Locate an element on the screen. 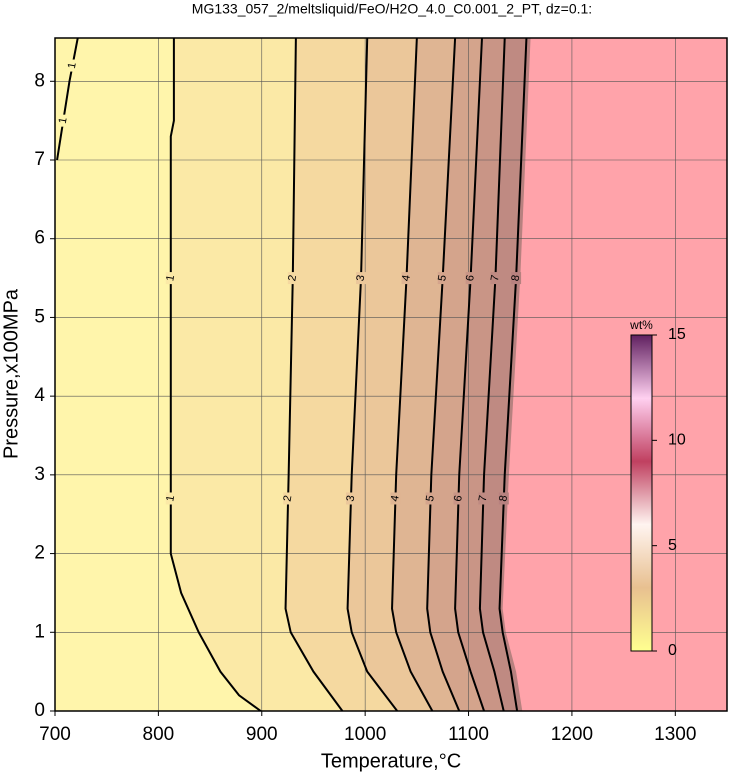  y-axis-label: Pressure,x100MPa is located at coordinates (11, 373).